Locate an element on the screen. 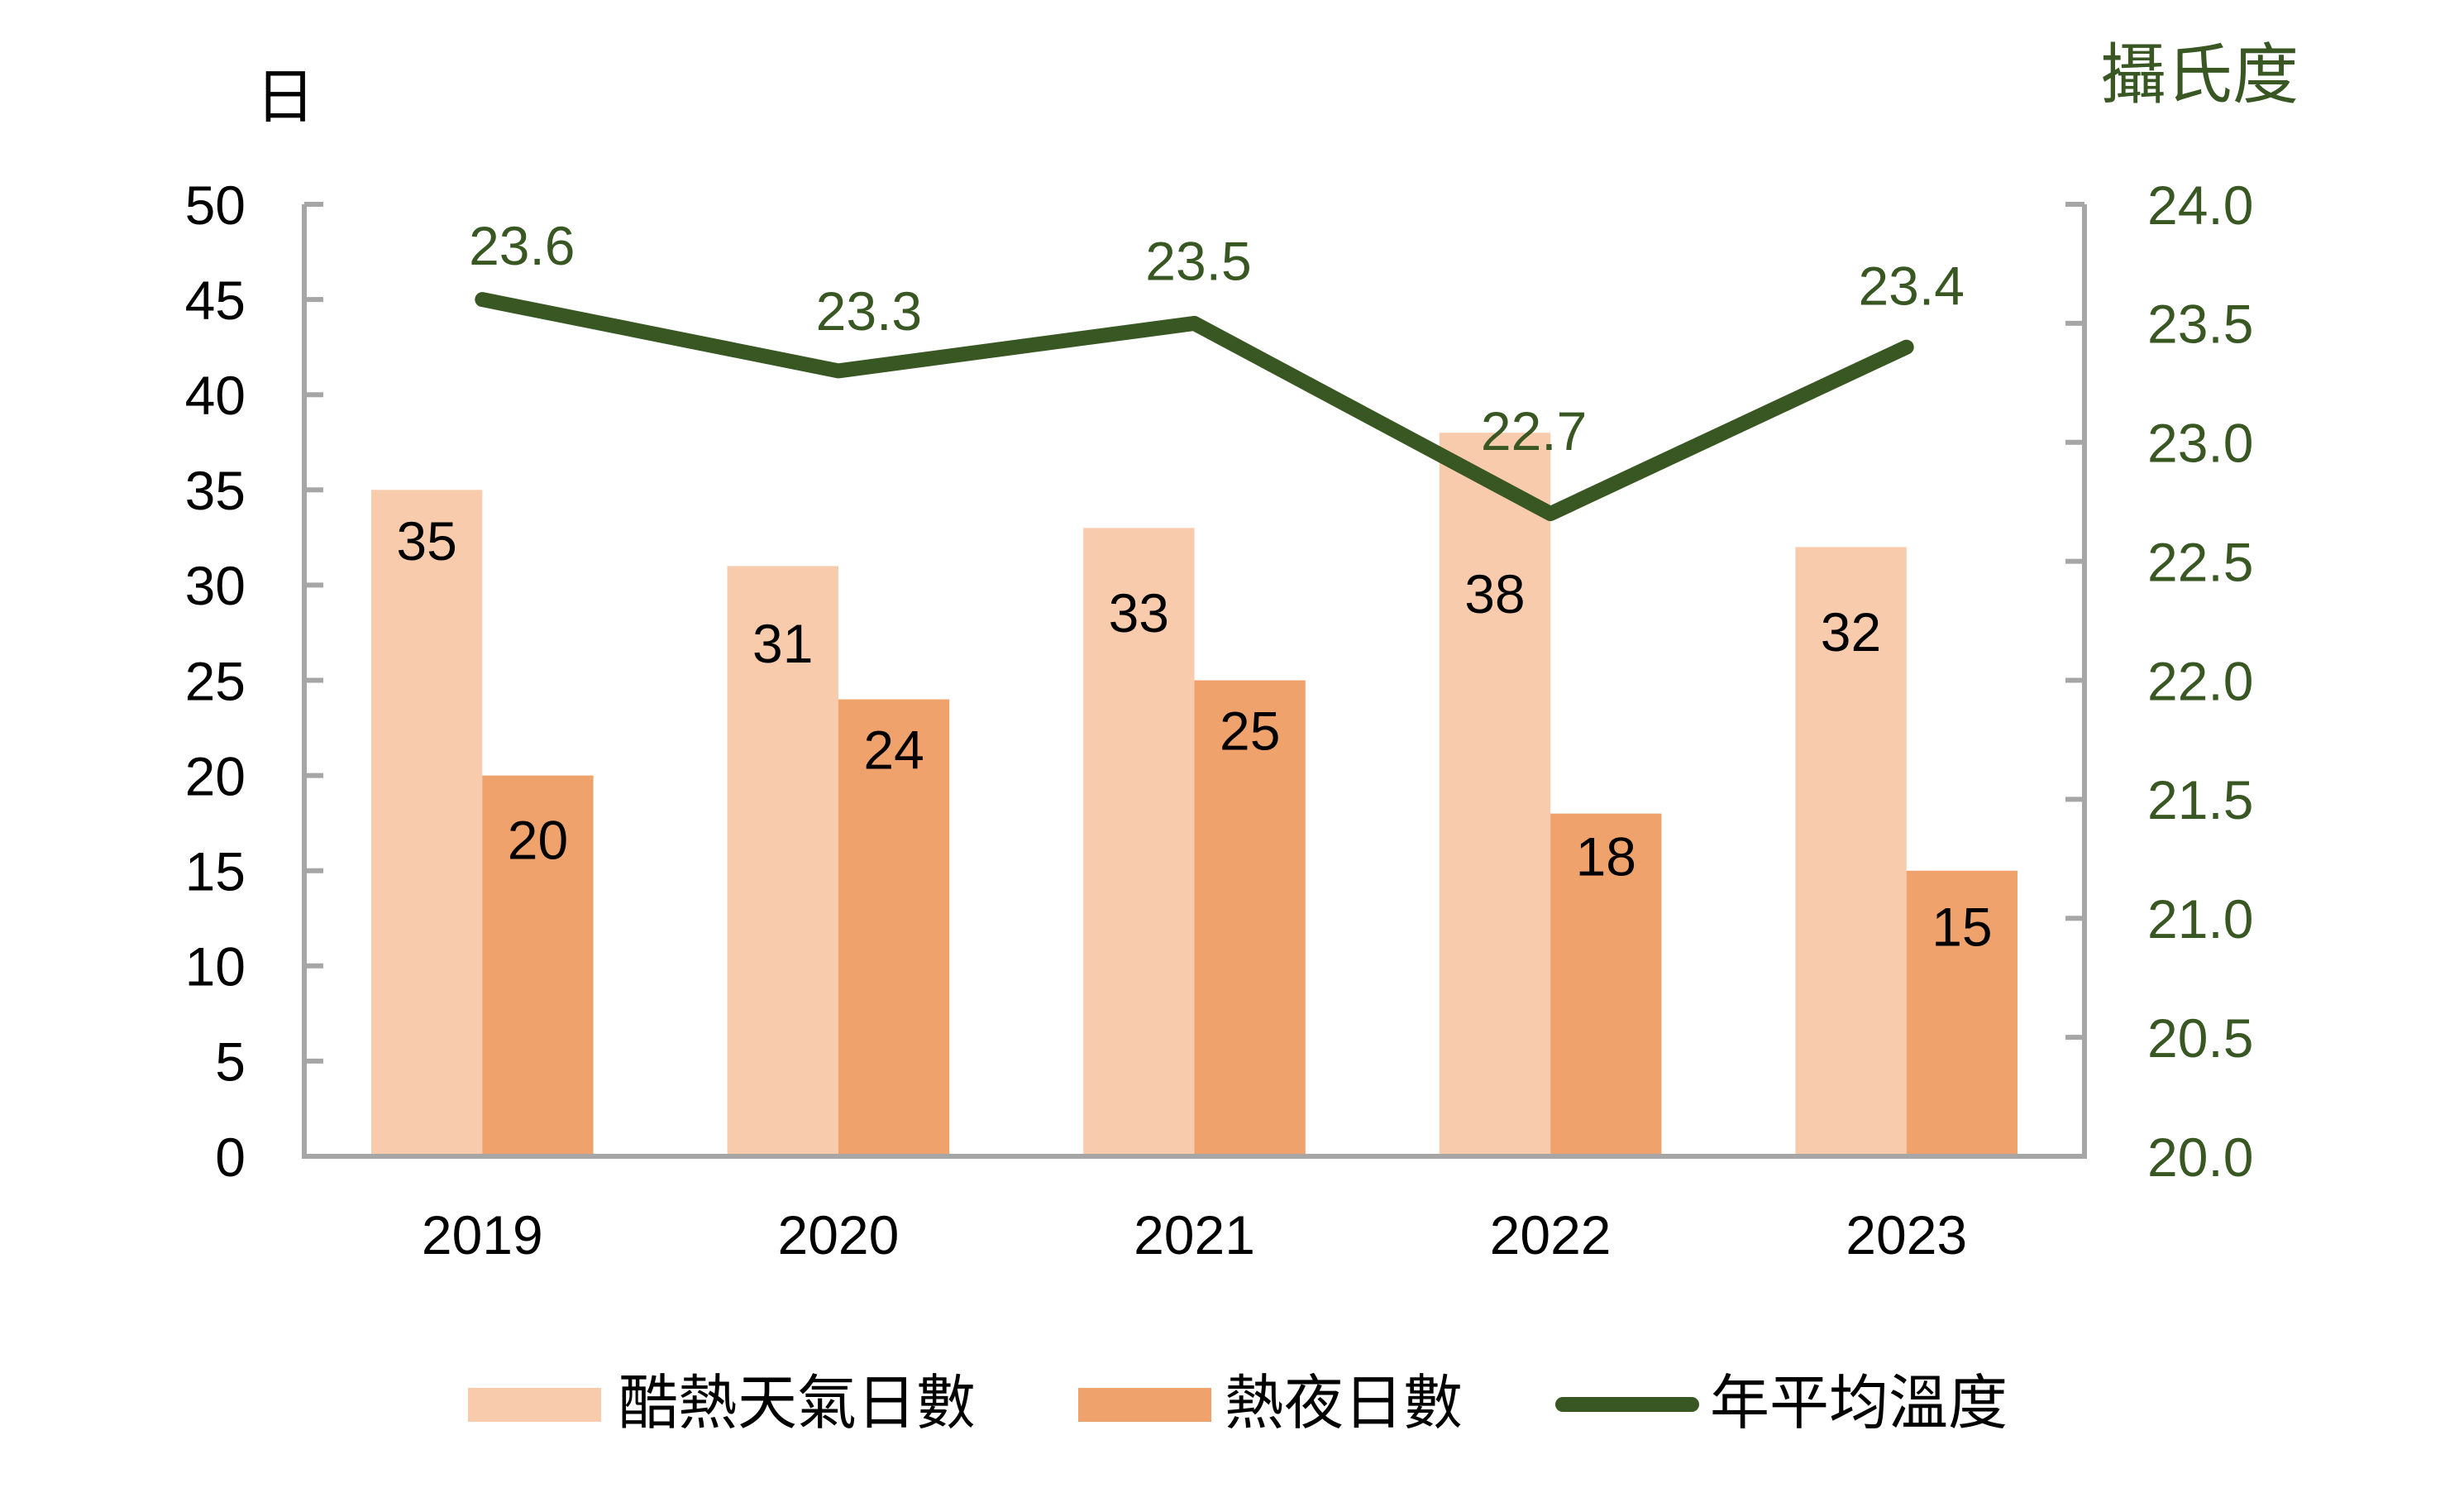  right-axis-tick-label: 24.0 is located at coordinates (2200, 206).